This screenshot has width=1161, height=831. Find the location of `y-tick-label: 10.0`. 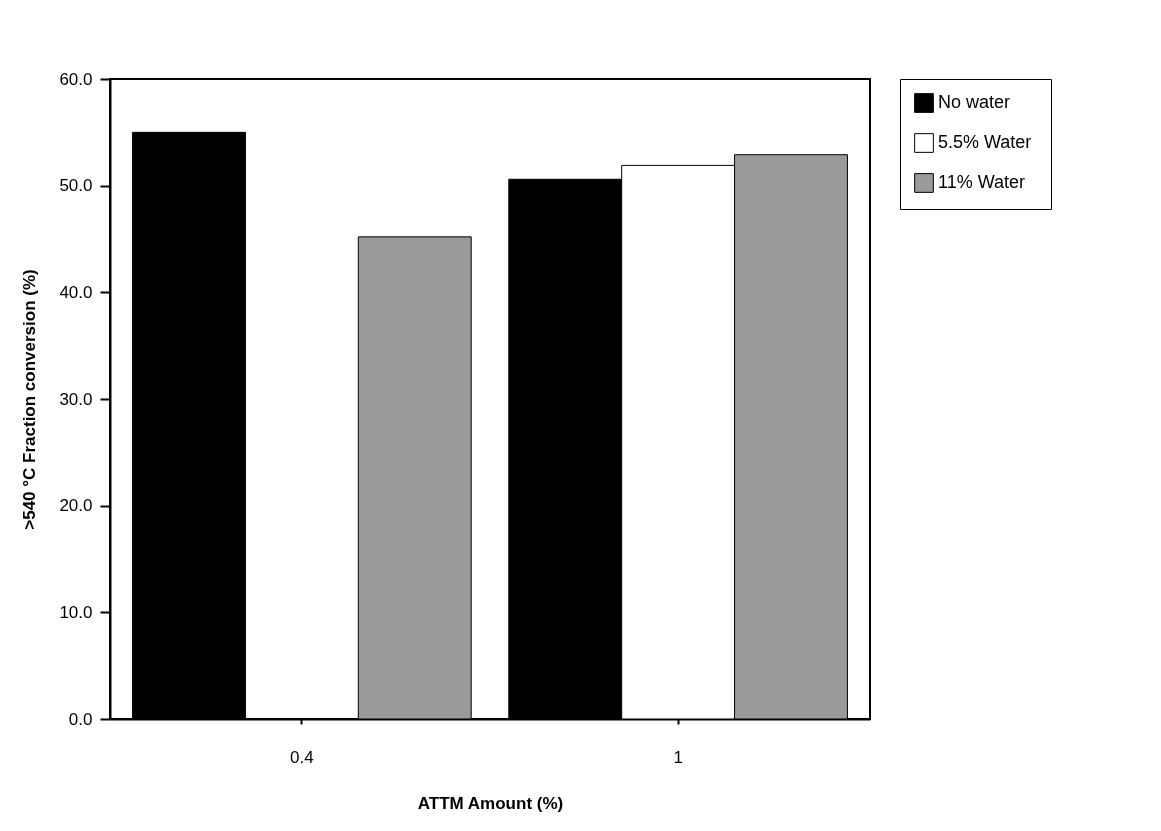

y-tick-label: 10.0 is located at coordinates (76, 612).